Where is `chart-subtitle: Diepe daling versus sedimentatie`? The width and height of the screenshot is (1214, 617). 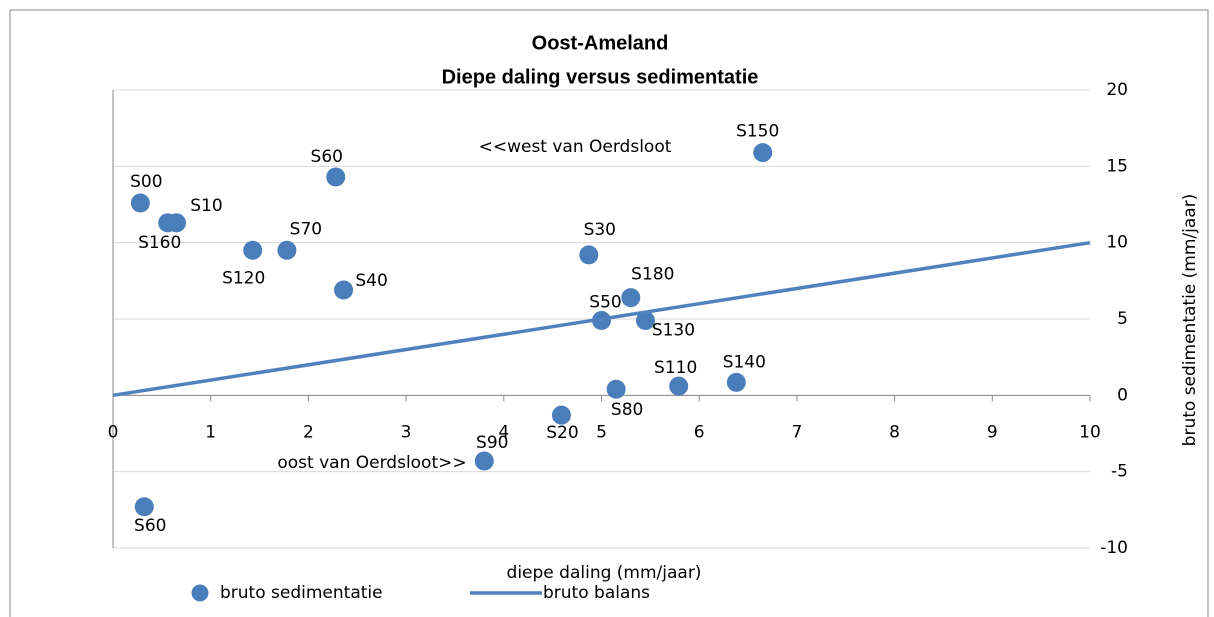 chart-subtitle: Diepe daling versus sedimentatie is located at coordinates (600, 77).